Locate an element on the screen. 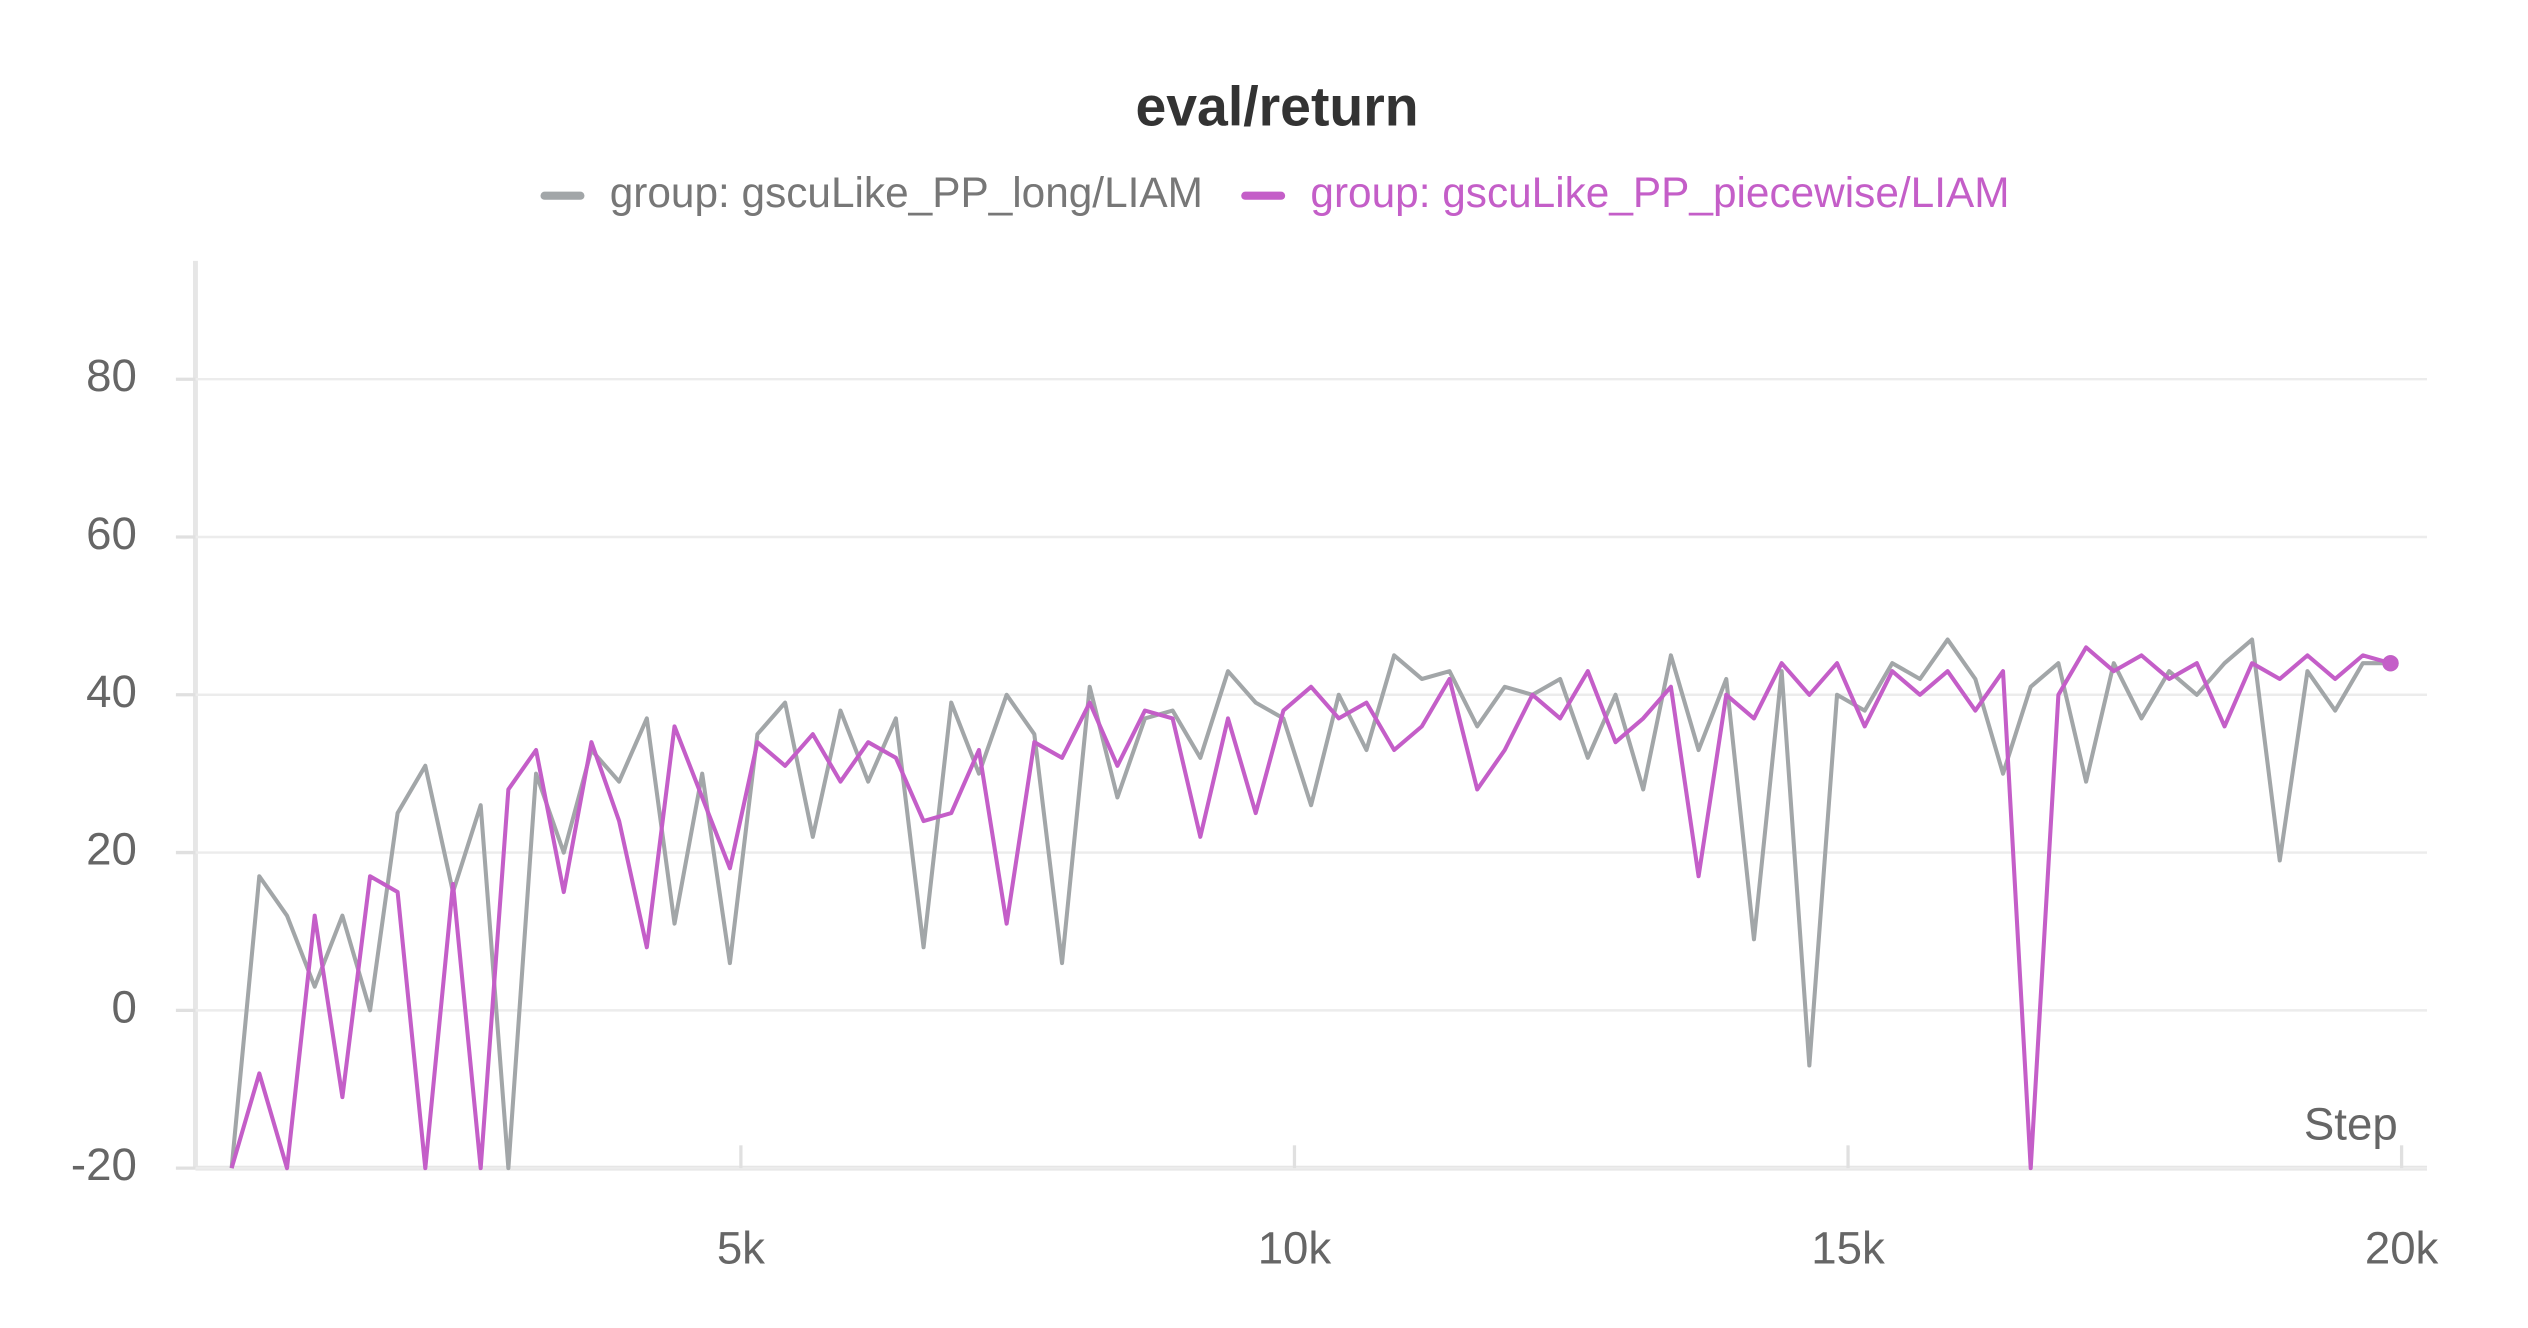  y-tick-label: 0 is located at coordinates (123, 1006).